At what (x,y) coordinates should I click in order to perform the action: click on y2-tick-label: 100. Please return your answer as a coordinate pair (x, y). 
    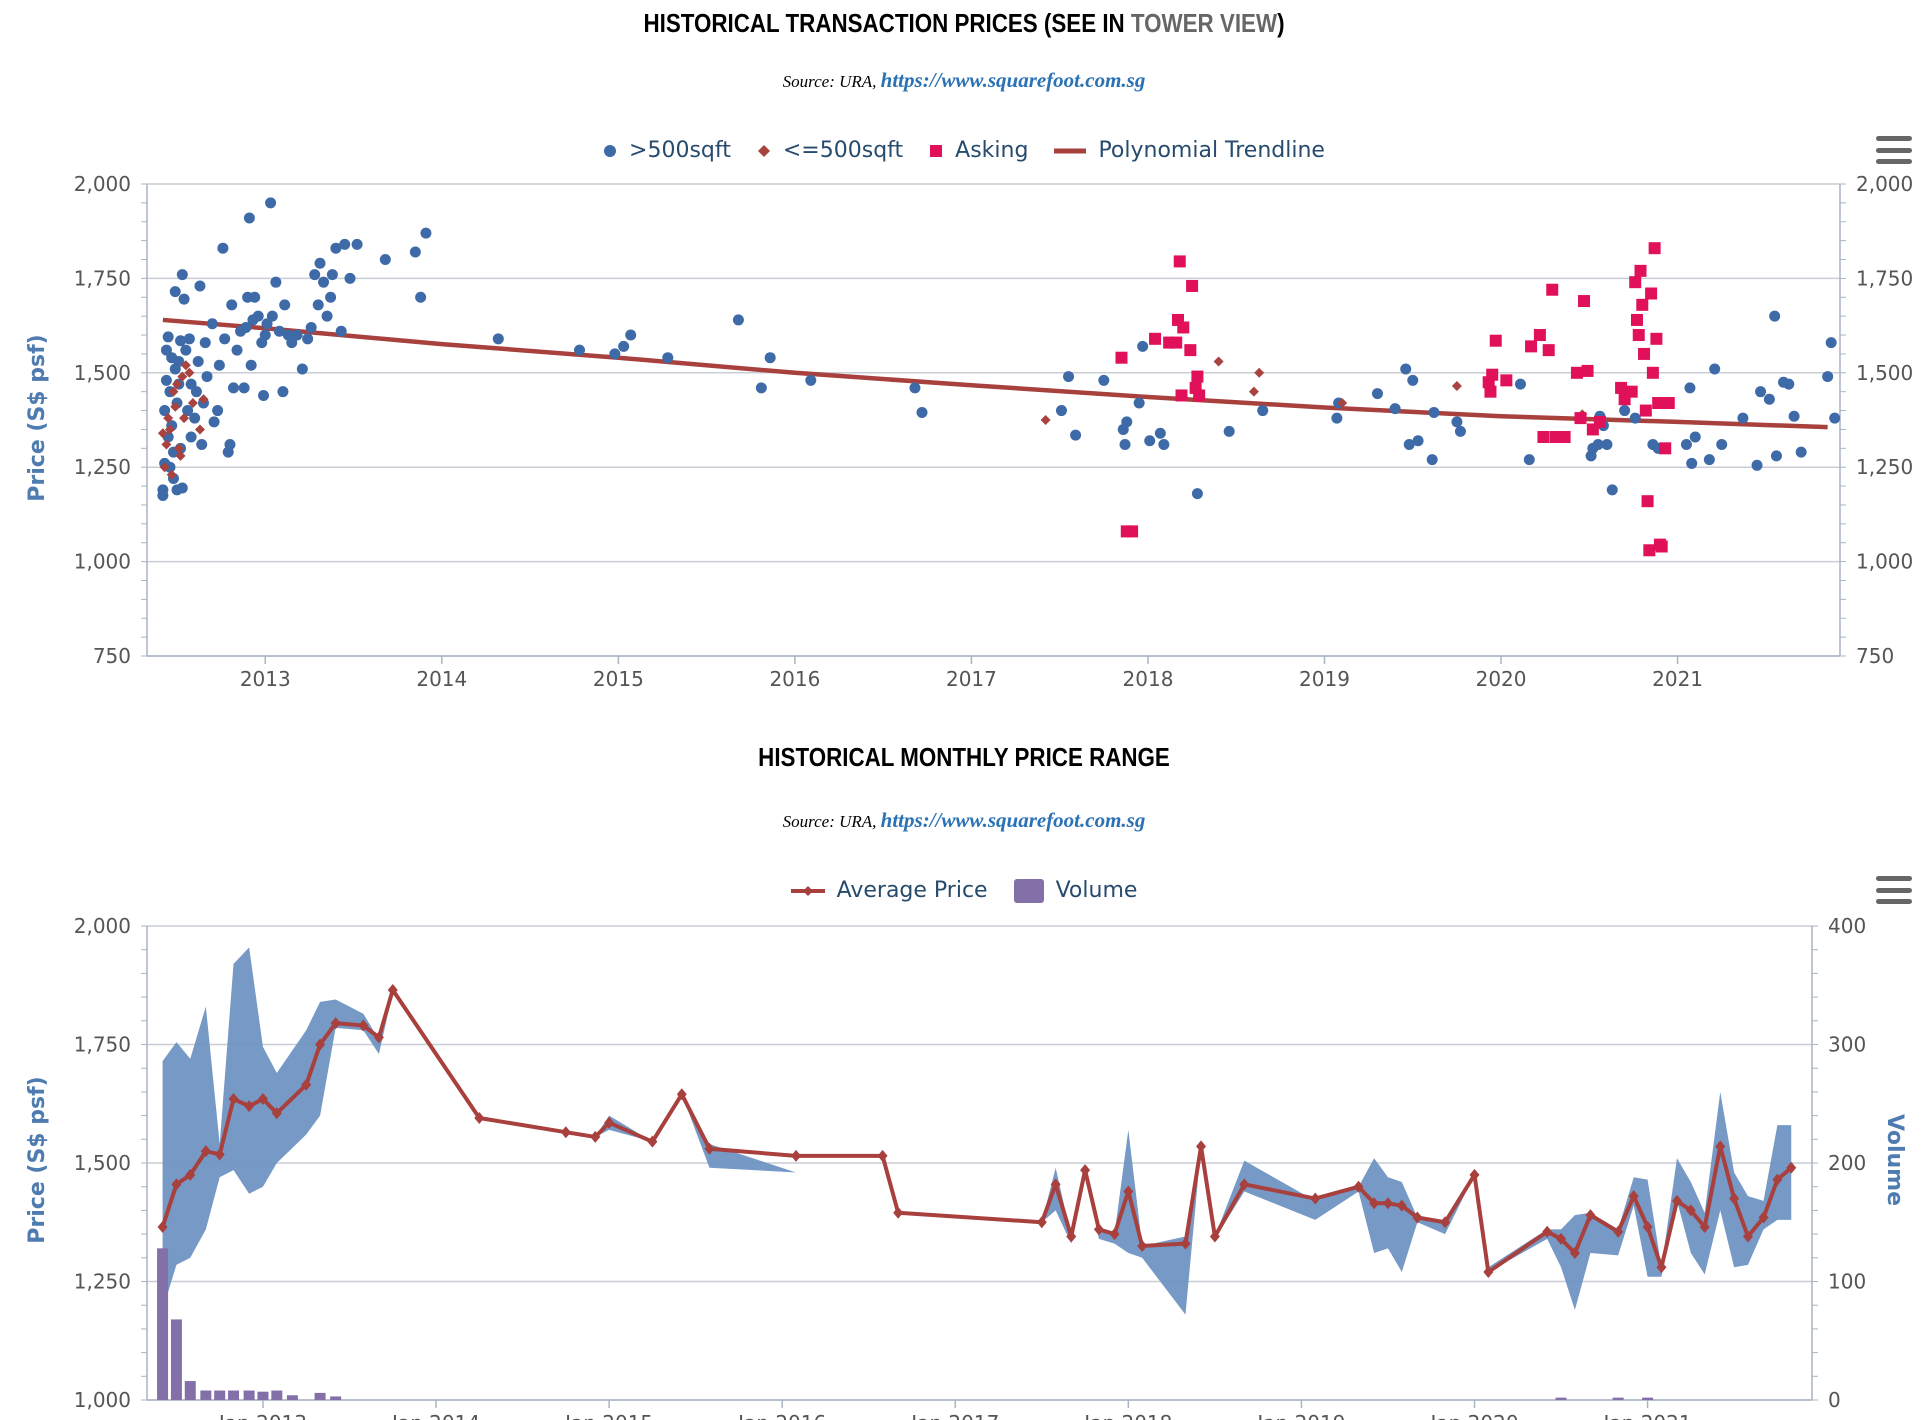
    Looking at the image, I should click on (1847, 1282).